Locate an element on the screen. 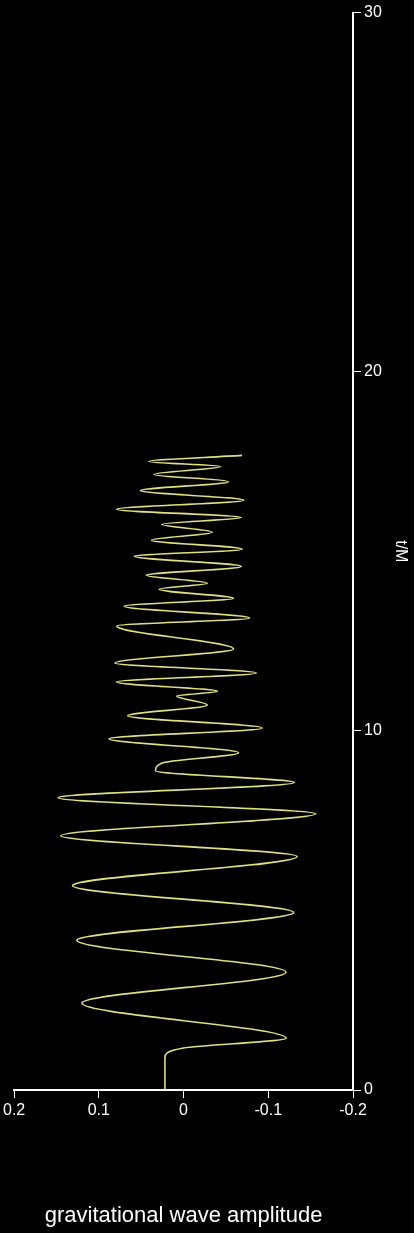  y-tick-label: 10 is located at coordinates (373, 730).